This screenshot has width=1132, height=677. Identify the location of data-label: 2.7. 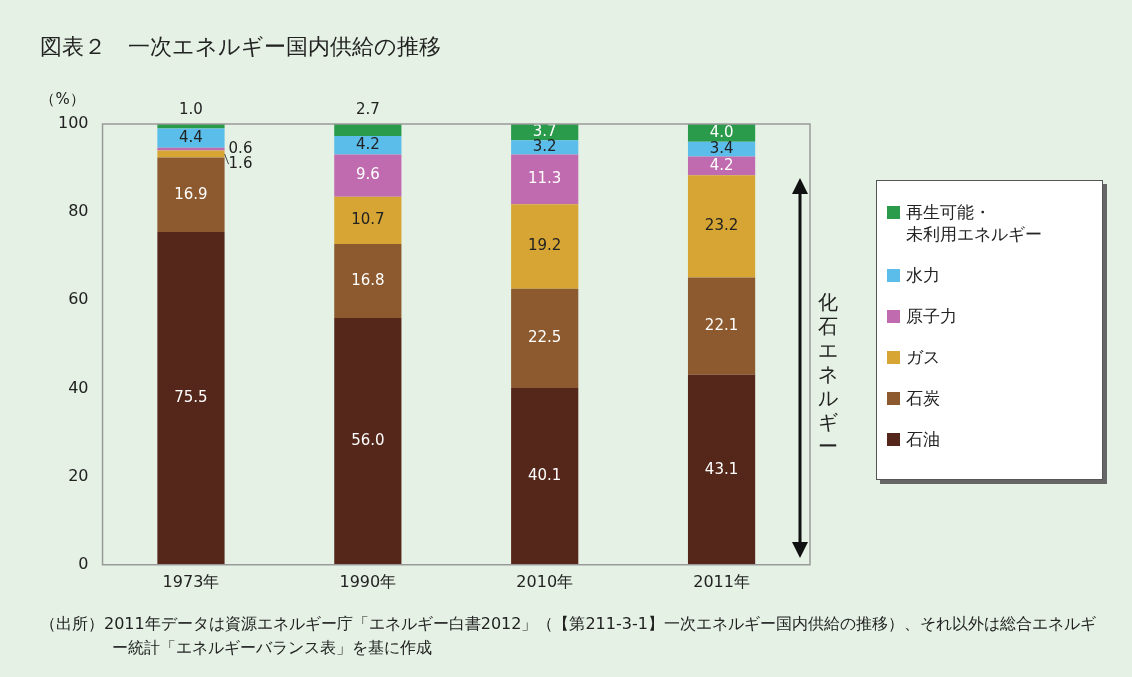
(367, 108).